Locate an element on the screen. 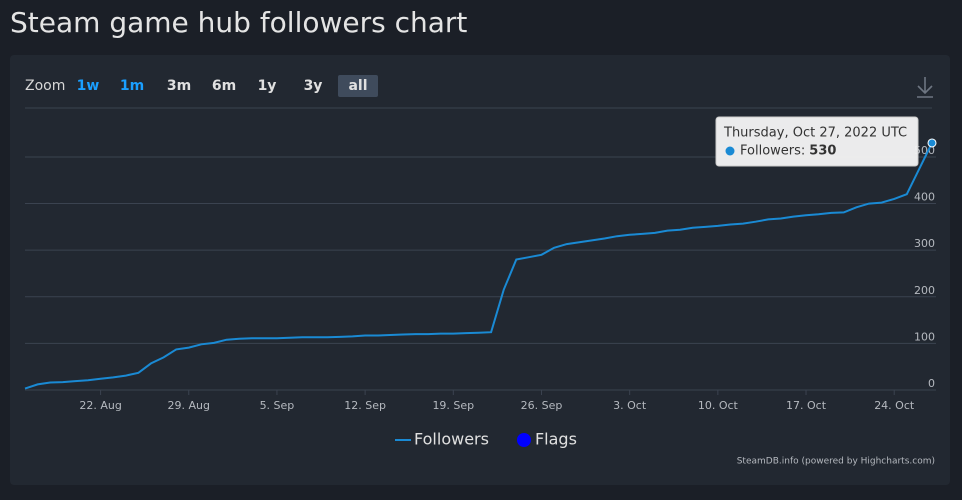  x-tick-label: 12. Sep is located at coordinates (365, 405).